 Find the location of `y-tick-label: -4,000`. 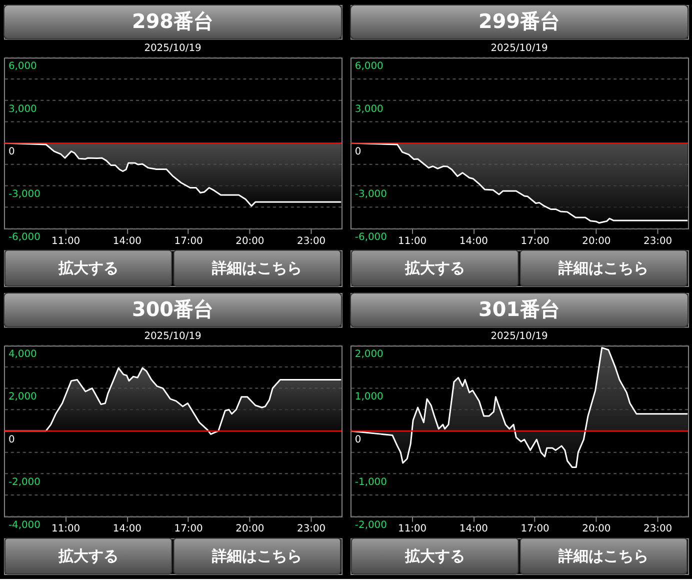

y-tick-label: -4,000 is located at coordinates (24, 525).